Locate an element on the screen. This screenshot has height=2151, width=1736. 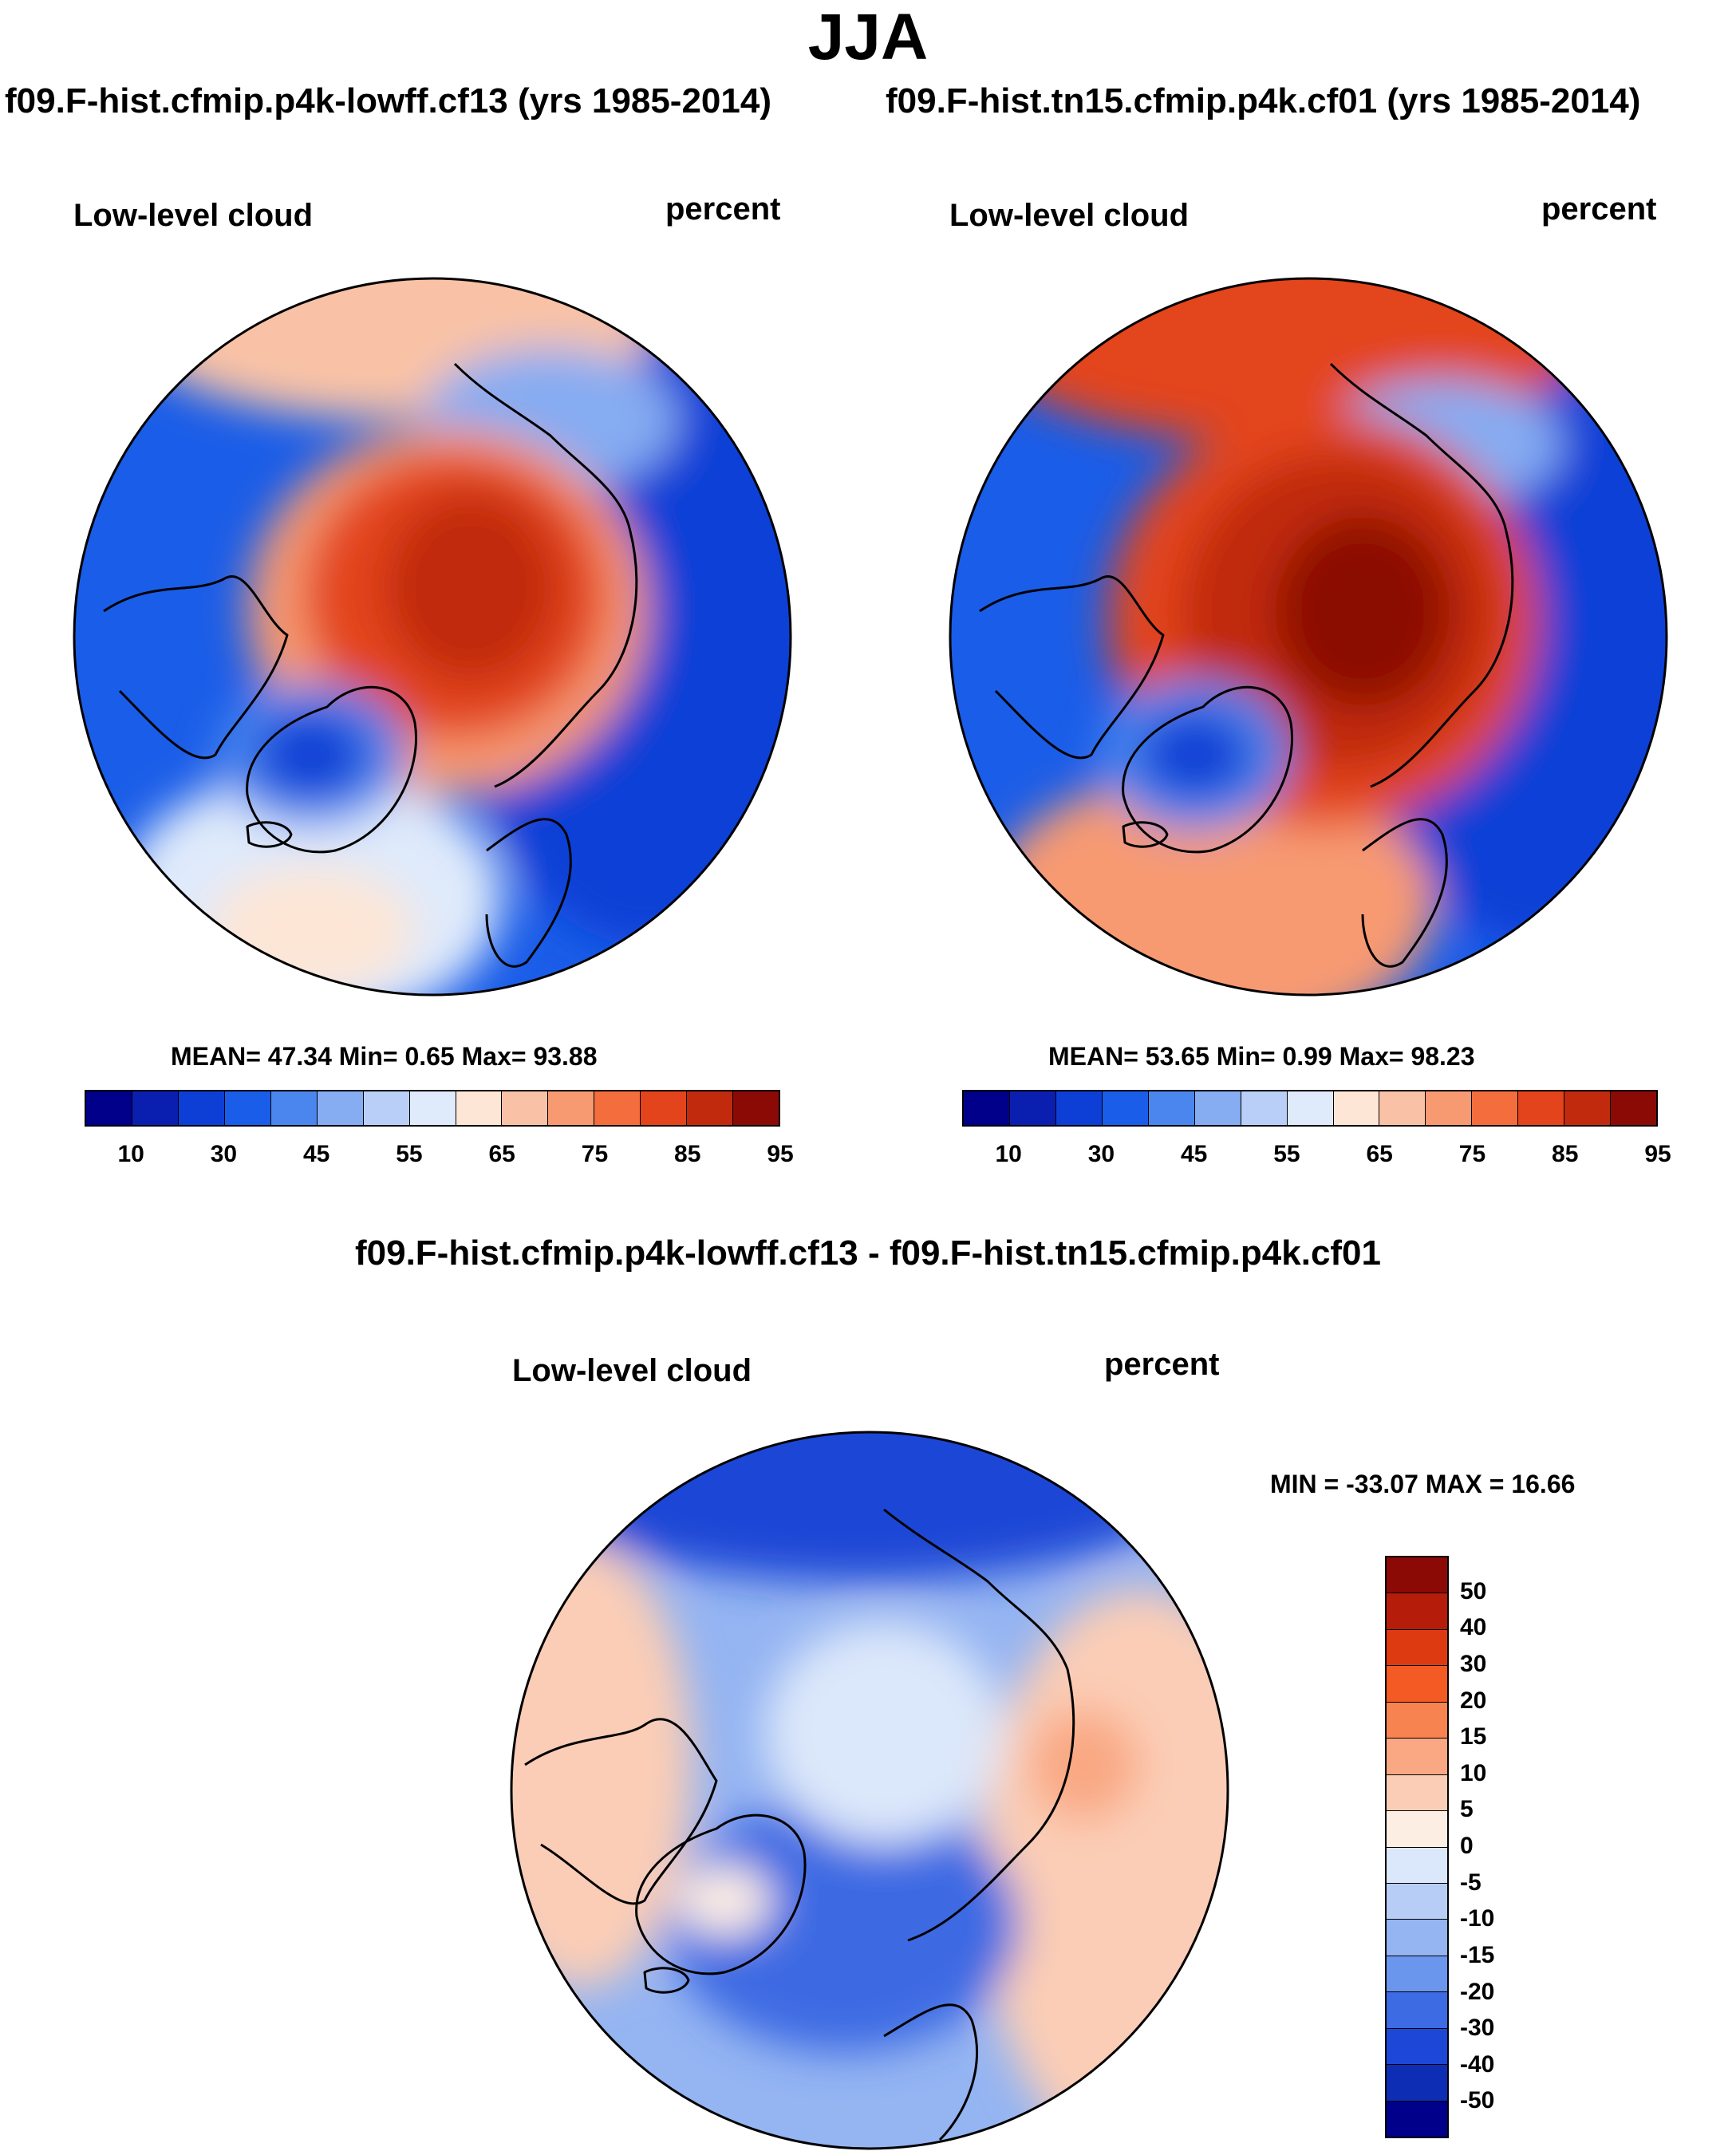
difference-colorbar-tick-label: 30 is located at coordinates (1473, 1664).